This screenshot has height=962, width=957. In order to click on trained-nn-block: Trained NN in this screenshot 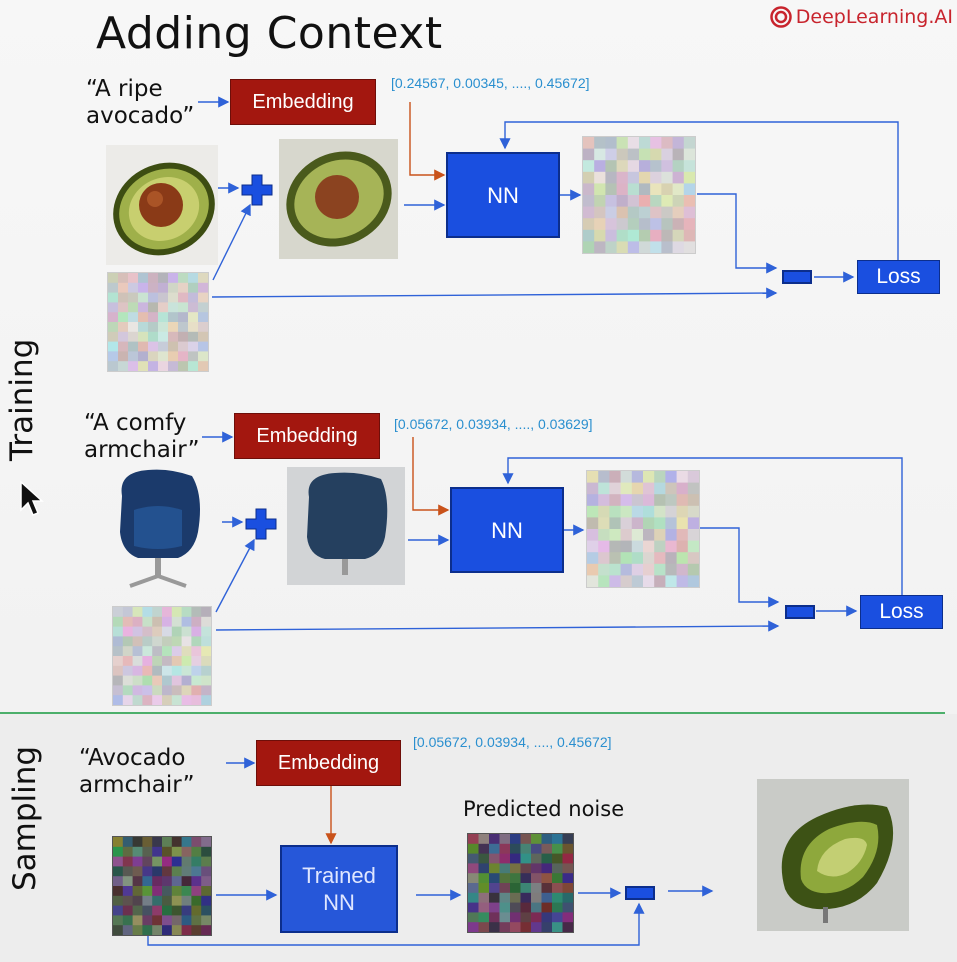, I will do `click(339, 889)`.